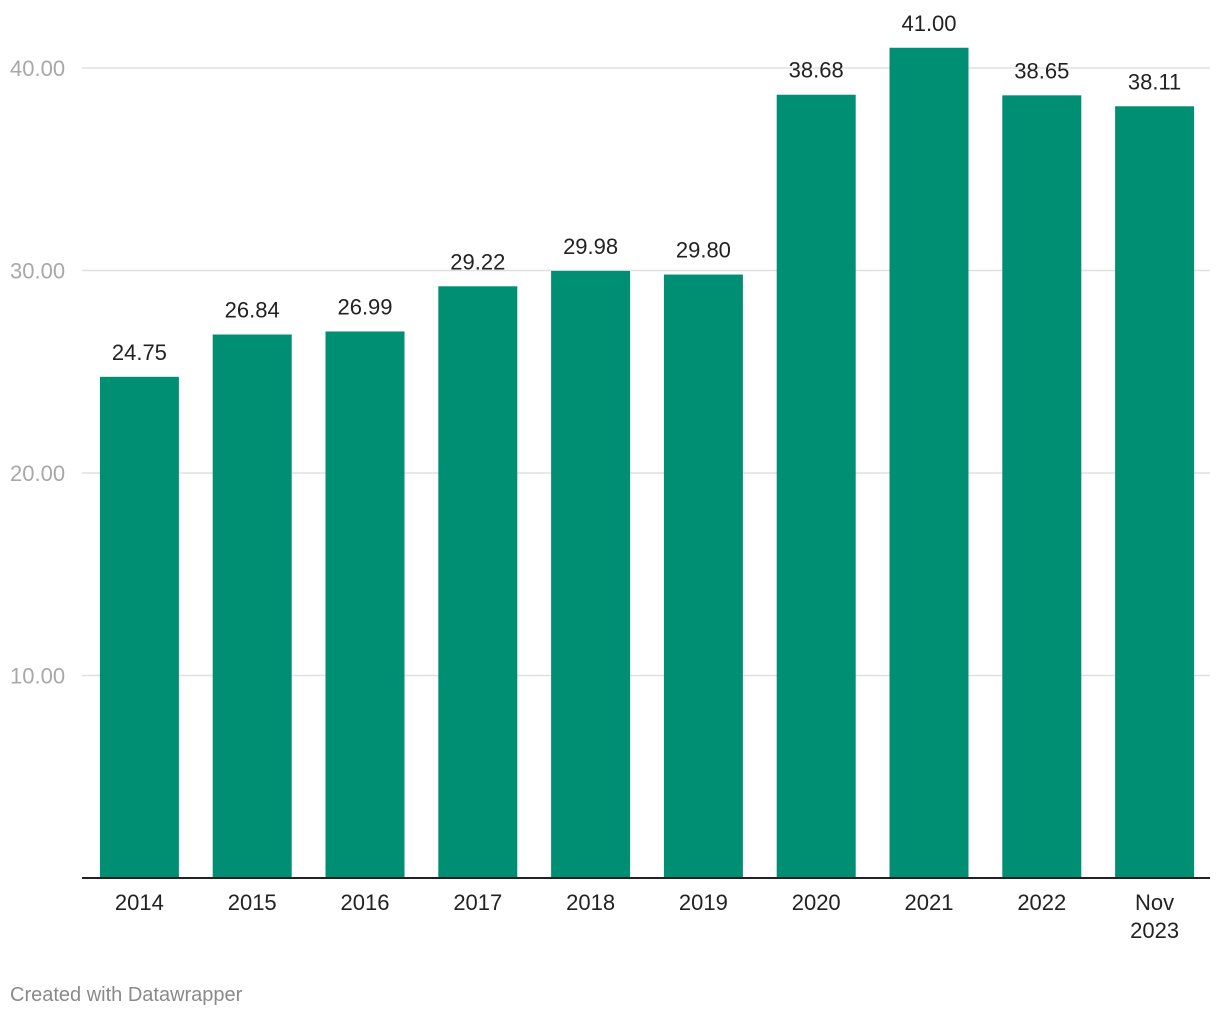  I want to click on bar-value-label: 38.68, so click(816, 70).